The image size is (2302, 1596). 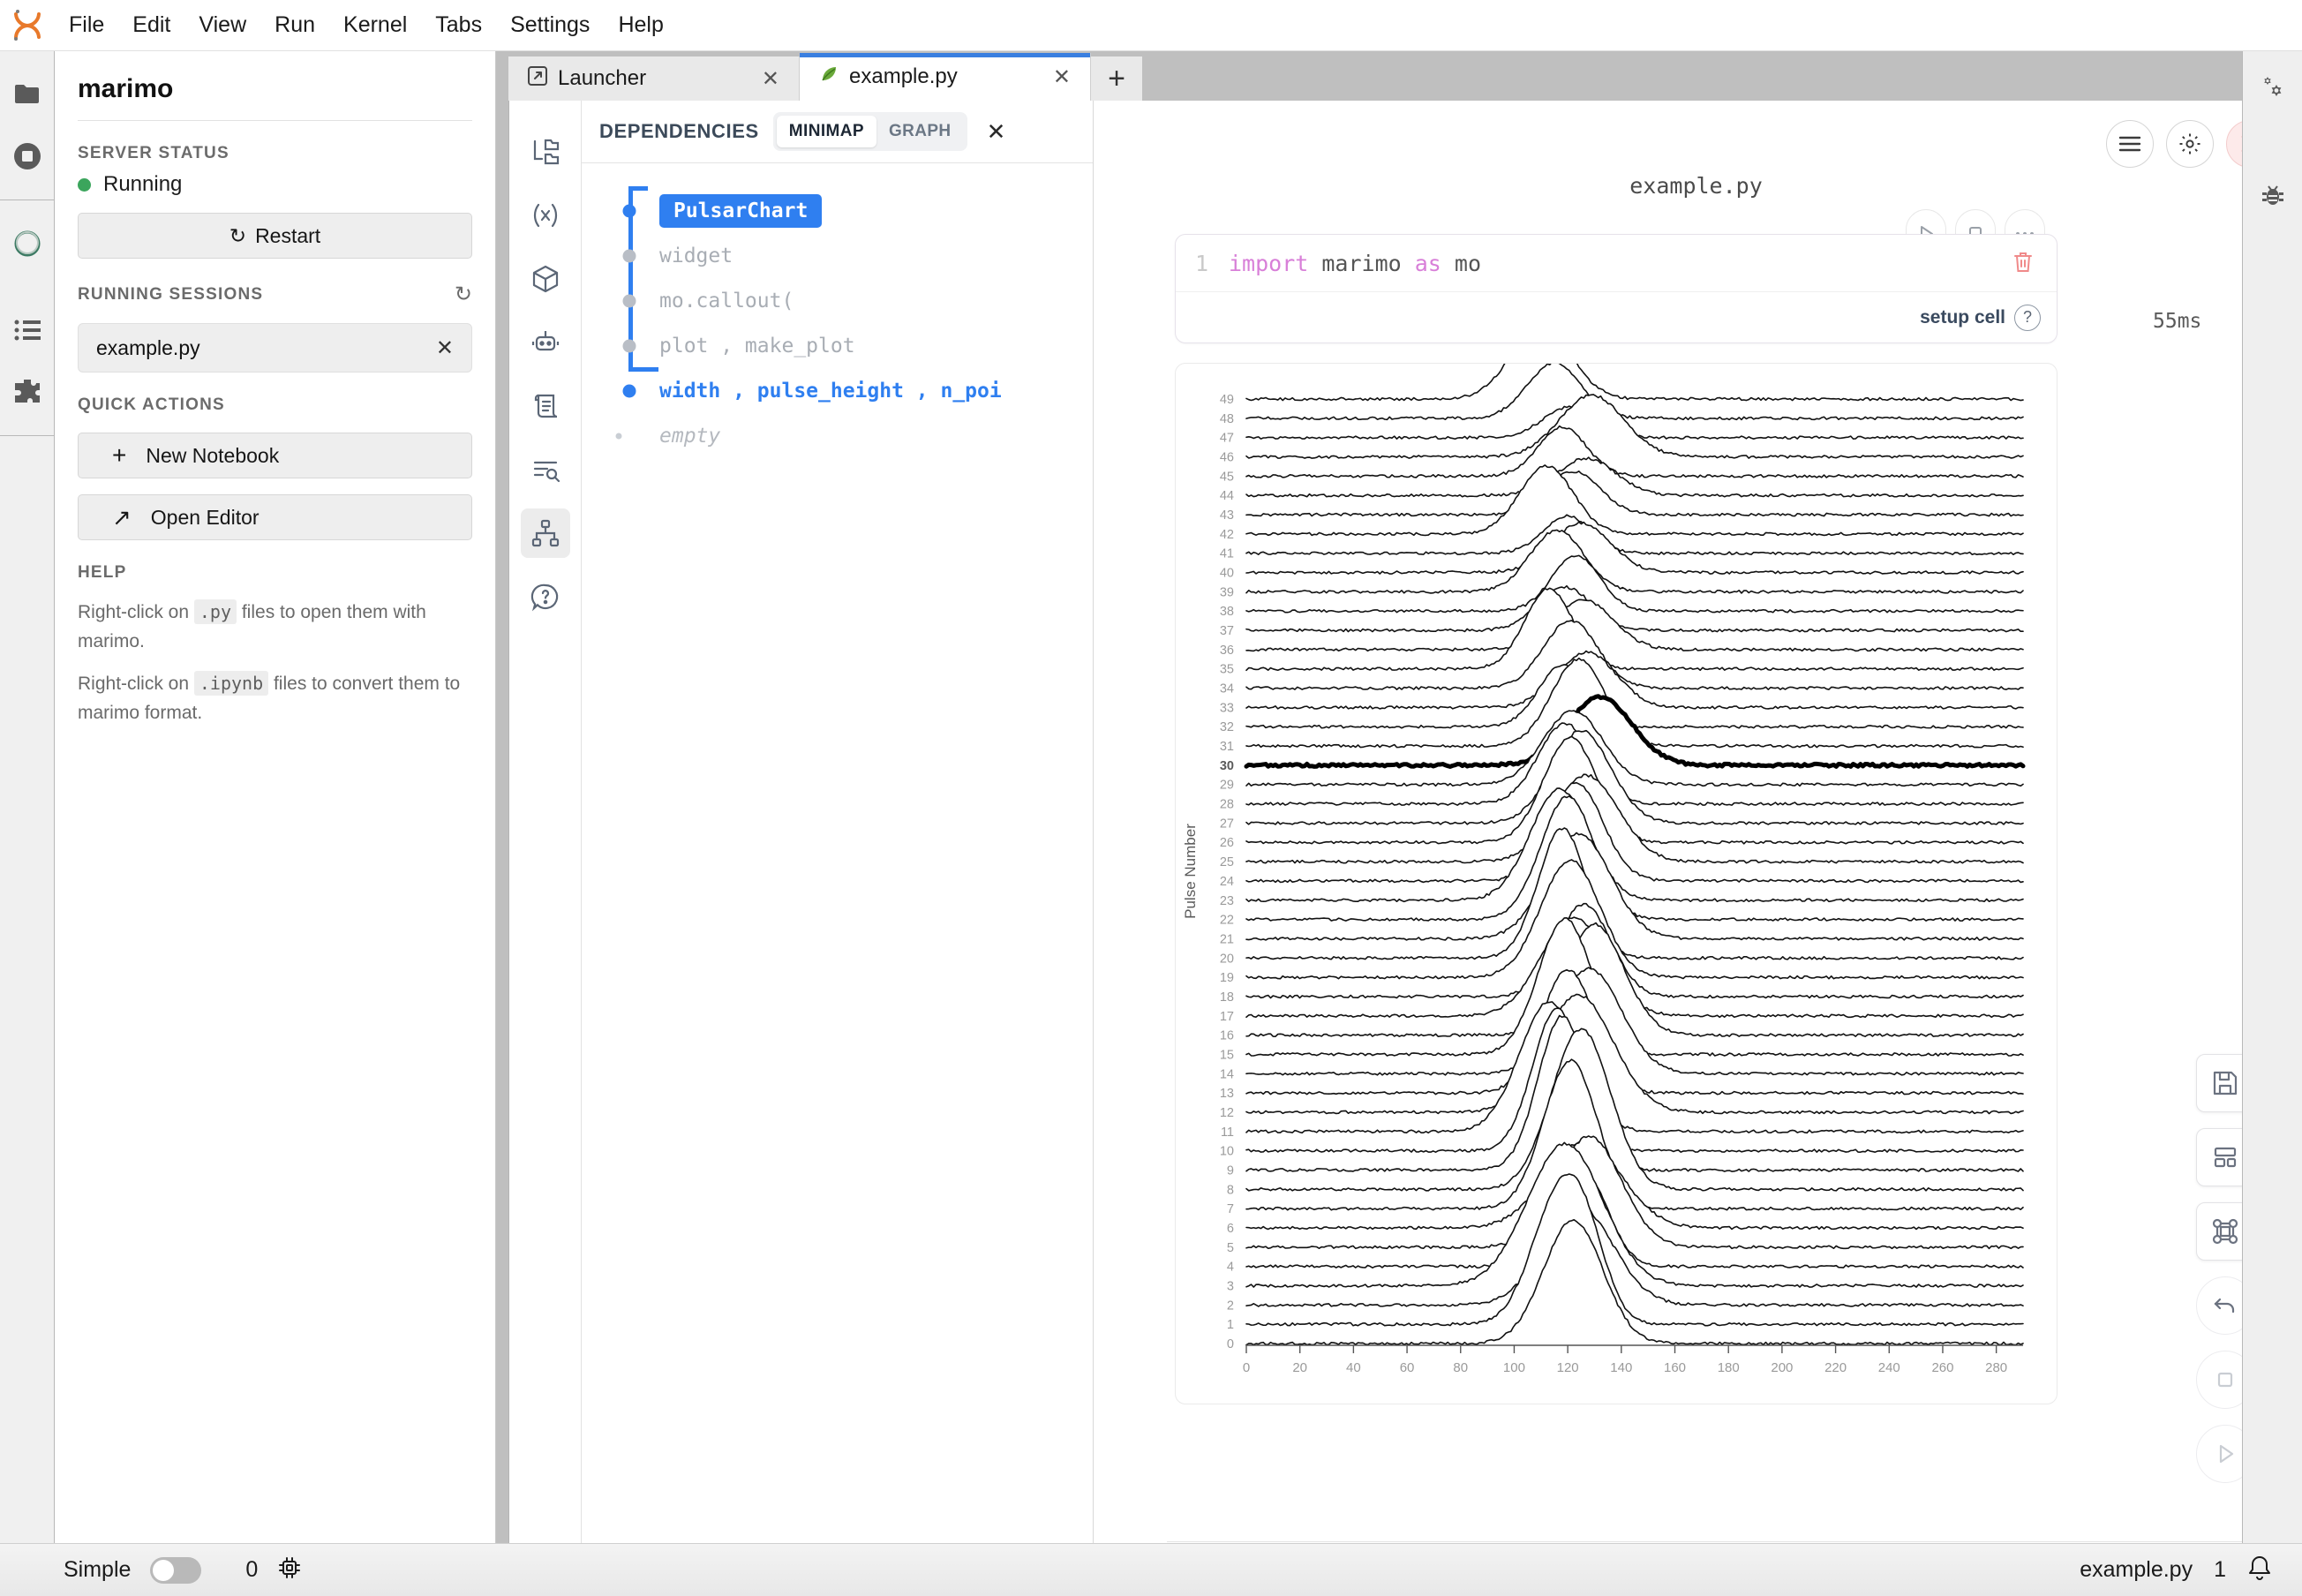 I want to click on help-chat-icon, so click(x=545, y=597).